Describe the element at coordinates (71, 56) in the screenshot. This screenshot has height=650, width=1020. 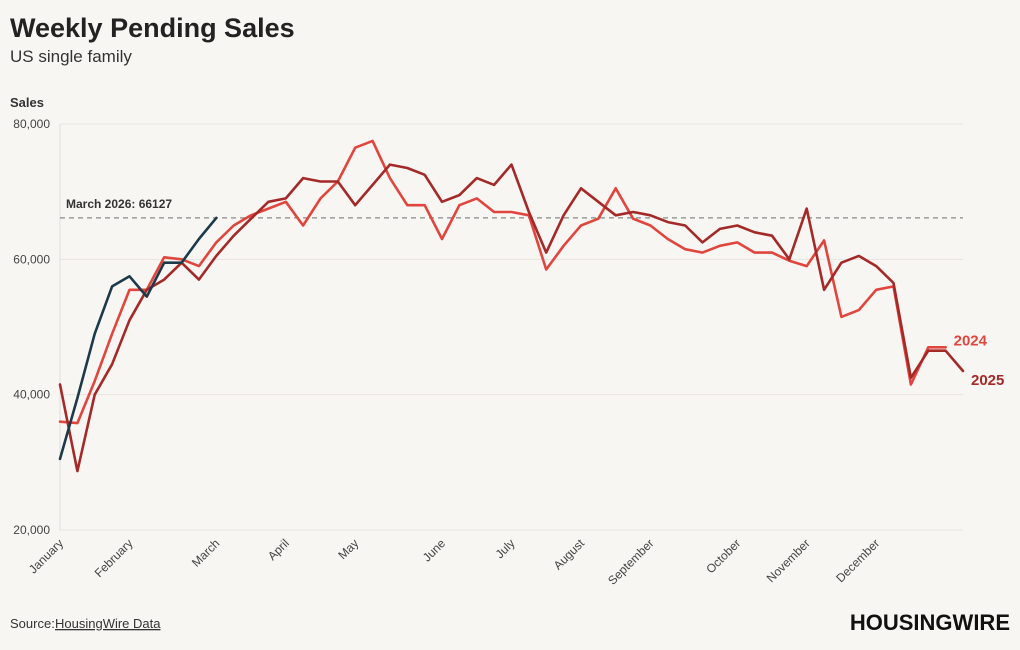
I see `chart-subtitle: US single family` at that location.